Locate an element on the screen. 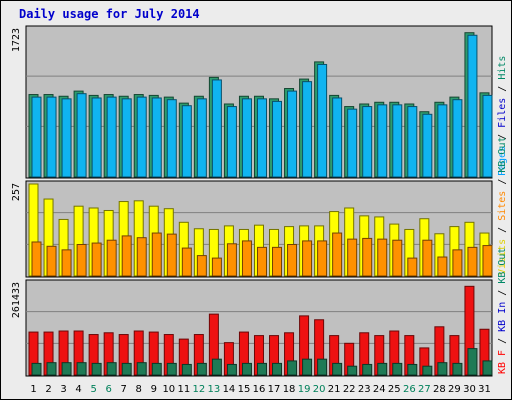  x-tick-label-day-7: 7 is located at coordinates (124, 389).